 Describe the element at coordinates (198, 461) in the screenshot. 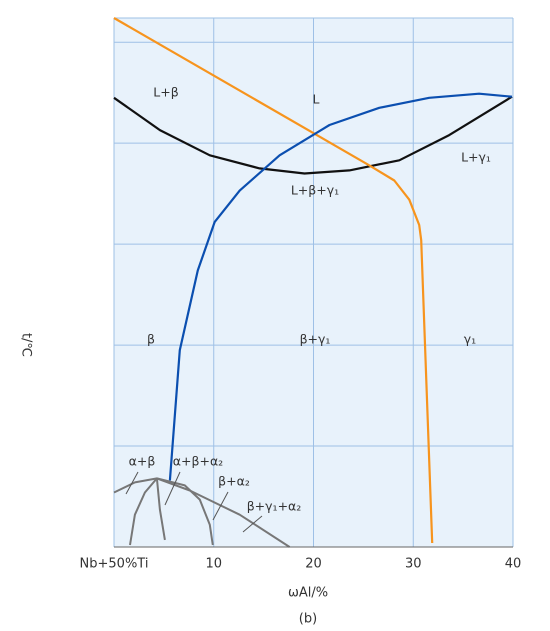

I see `region-label: α+β+α₂` at that location.